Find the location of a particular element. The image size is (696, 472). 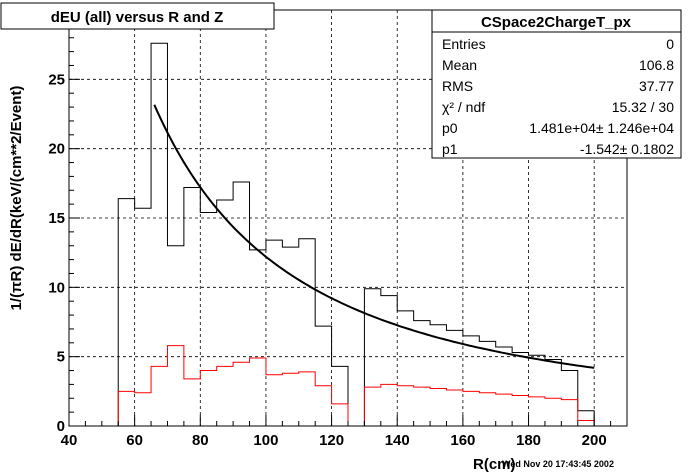

title-box is located at coordinates (137, 16).